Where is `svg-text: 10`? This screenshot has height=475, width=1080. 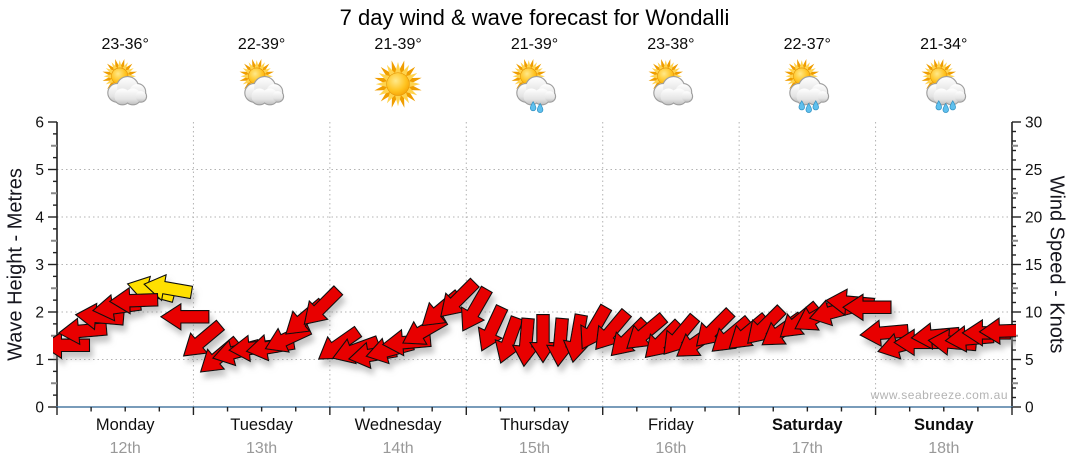
svg-text: 10 is located at coordinates (1034, 313).